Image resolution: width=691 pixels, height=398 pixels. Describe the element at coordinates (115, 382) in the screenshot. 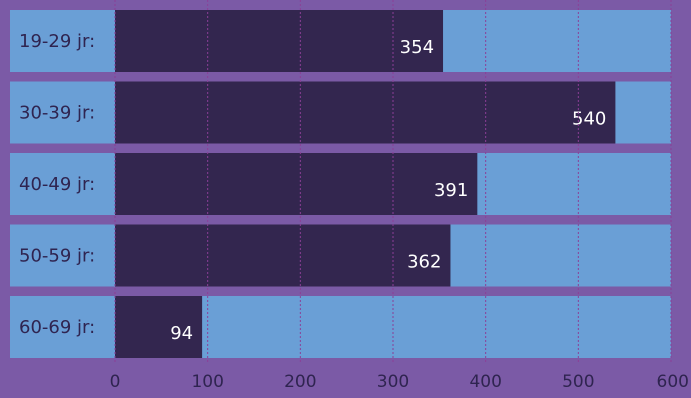

I see `x-tick-label: 0` at that location.